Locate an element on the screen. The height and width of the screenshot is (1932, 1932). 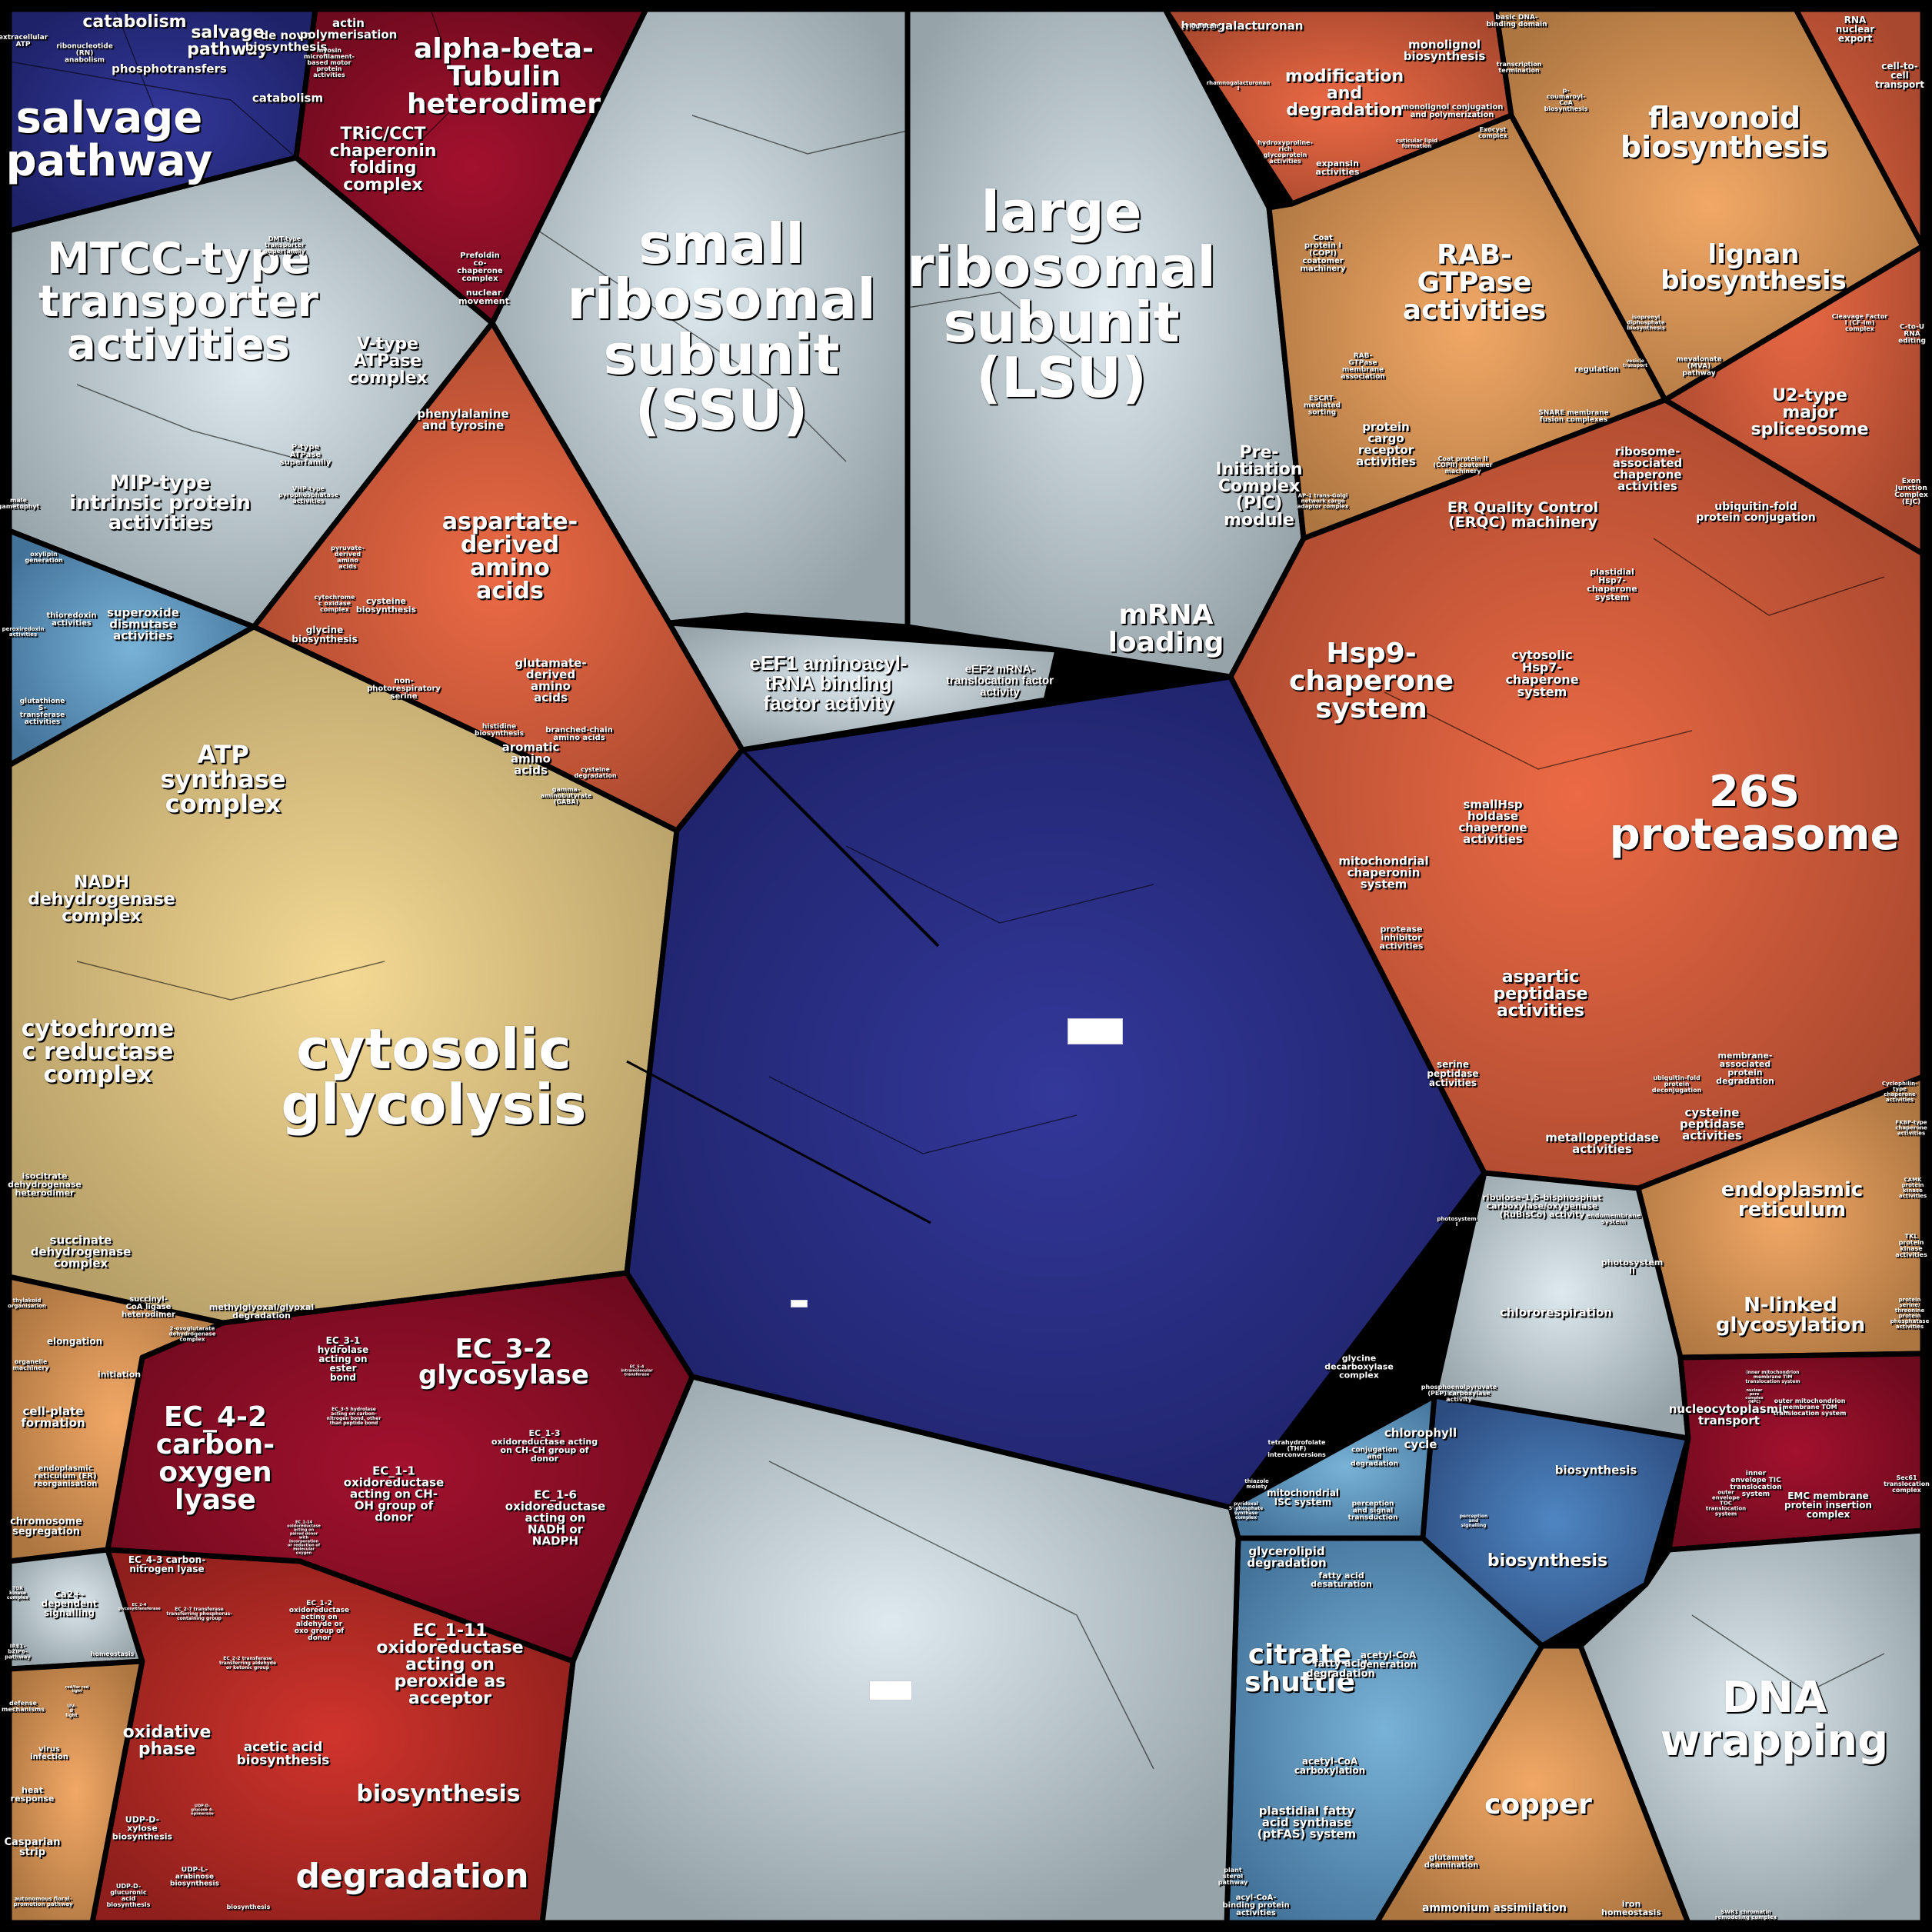
label-endomembrane-system: endomembrane system is located at coordinates (1613, 1218).